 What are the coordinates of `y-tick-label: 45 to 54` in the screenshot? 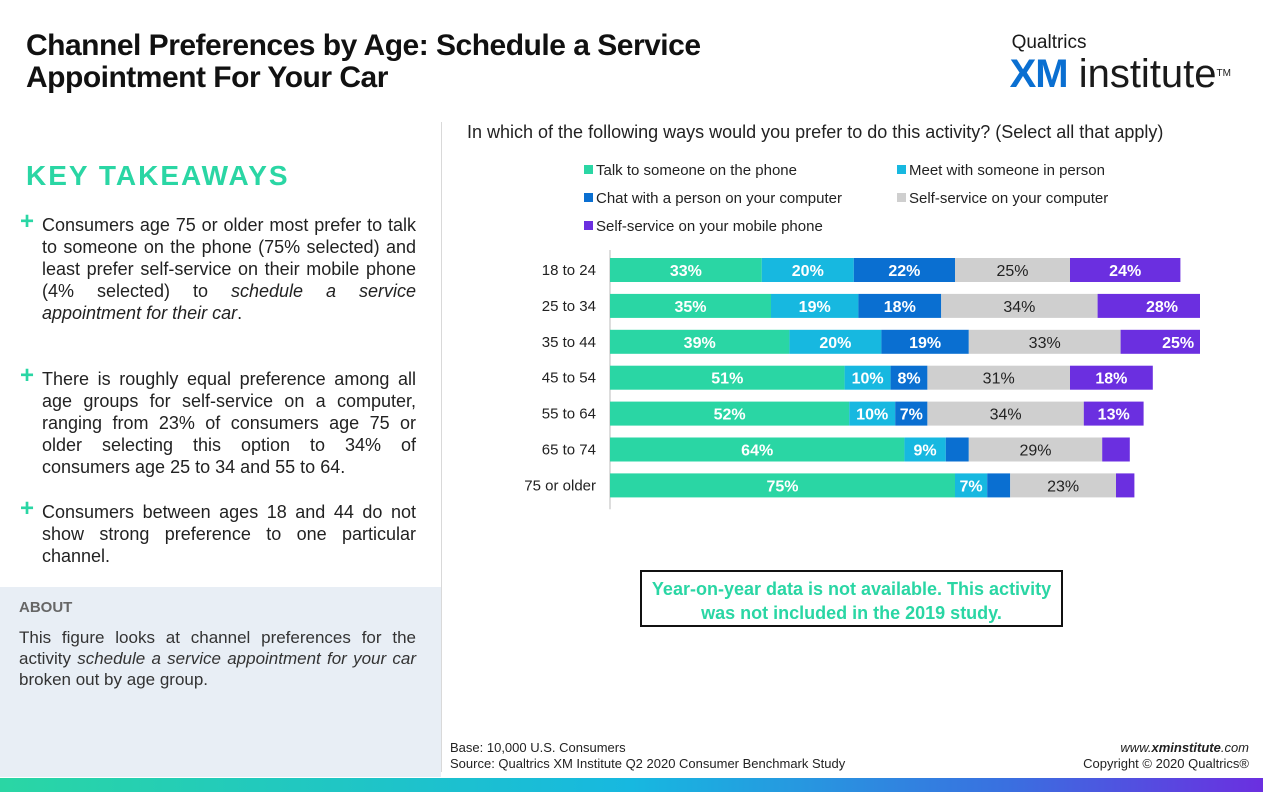 It's located at (569, 378).